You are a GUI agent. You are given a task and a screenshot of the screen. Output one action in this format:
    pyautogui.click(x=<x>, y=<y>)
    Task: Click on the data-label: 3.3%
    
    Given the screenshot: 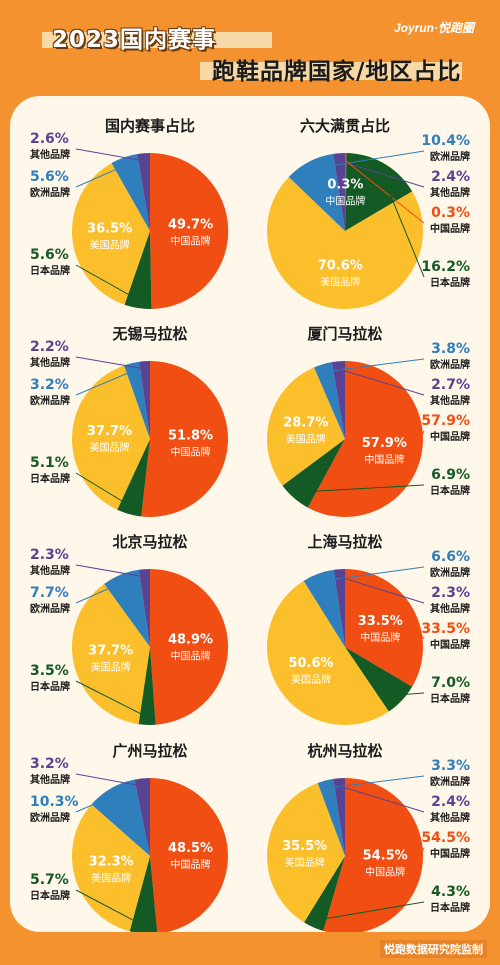 What is the action you would take?
    pyautogui.click(x=450, y=766)
    